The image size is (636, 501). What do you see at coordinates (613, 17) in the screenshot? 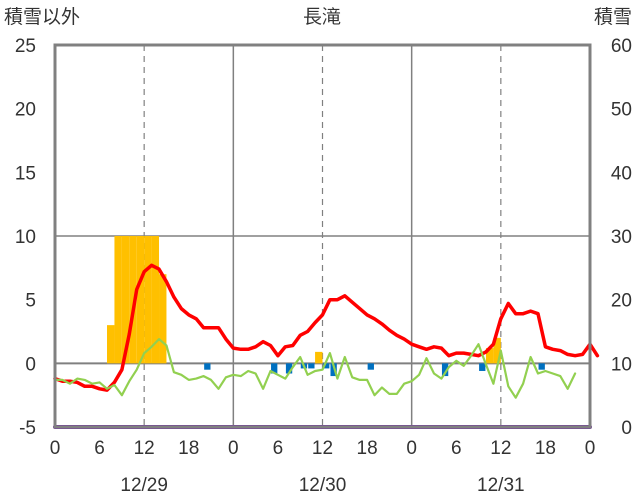
I see `right-axis-title: 積雪` at bounding box center [613, 17].